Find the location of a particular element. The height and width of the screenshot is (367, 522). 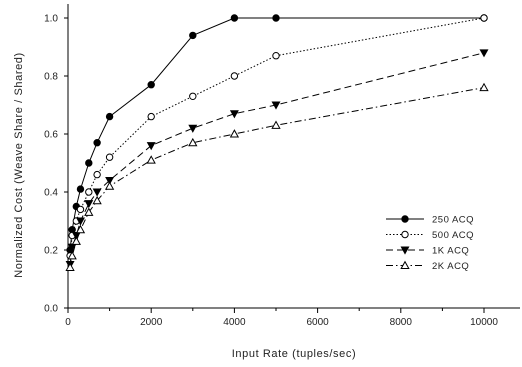

legend-label: 250 ACQ is located at coordinates (453, 220).